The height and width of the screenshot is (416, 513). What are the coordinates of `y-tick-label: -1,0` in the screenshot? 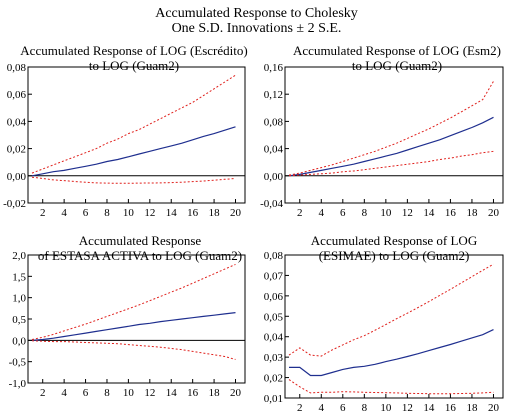 It's located at (18, 384).